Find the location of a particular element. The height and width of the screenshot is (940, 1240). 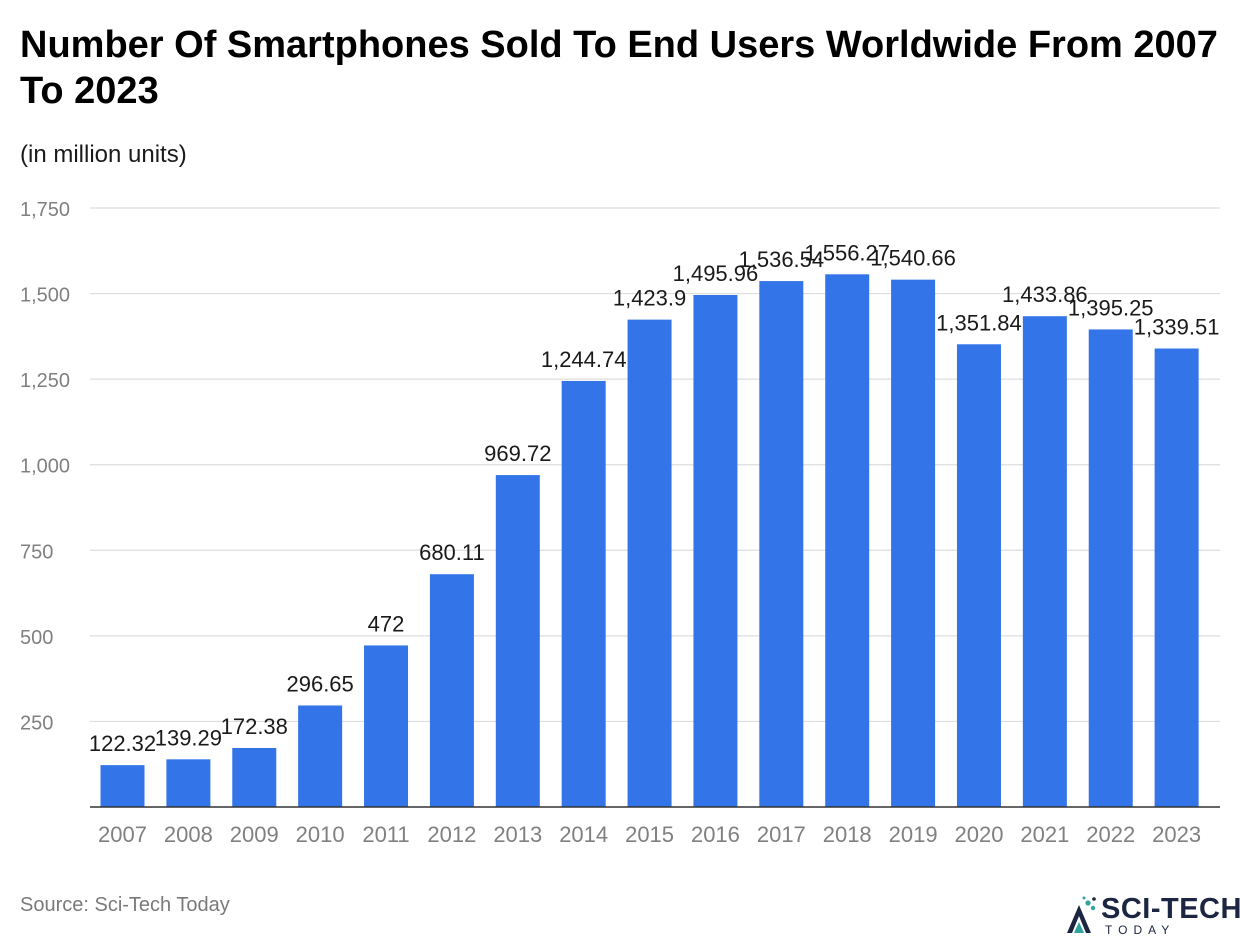

data-label-2016: 1,495.96 is located at coordinates (716, 273).